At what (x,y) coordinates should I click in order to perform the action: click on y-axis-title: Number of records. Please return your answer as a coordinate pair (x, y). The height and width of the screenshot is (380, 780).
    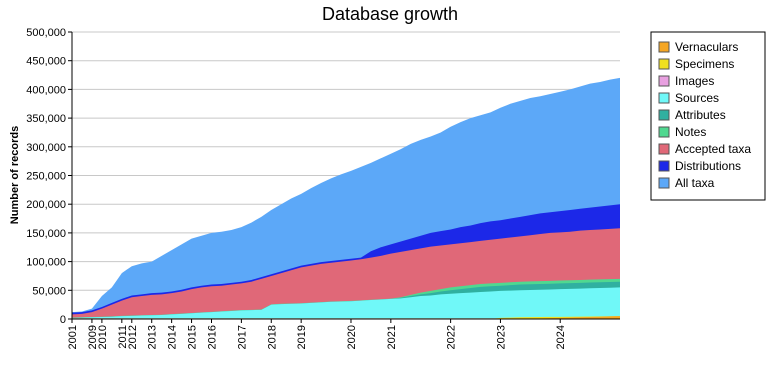
    Looking at the image, I should click on (15, 175).